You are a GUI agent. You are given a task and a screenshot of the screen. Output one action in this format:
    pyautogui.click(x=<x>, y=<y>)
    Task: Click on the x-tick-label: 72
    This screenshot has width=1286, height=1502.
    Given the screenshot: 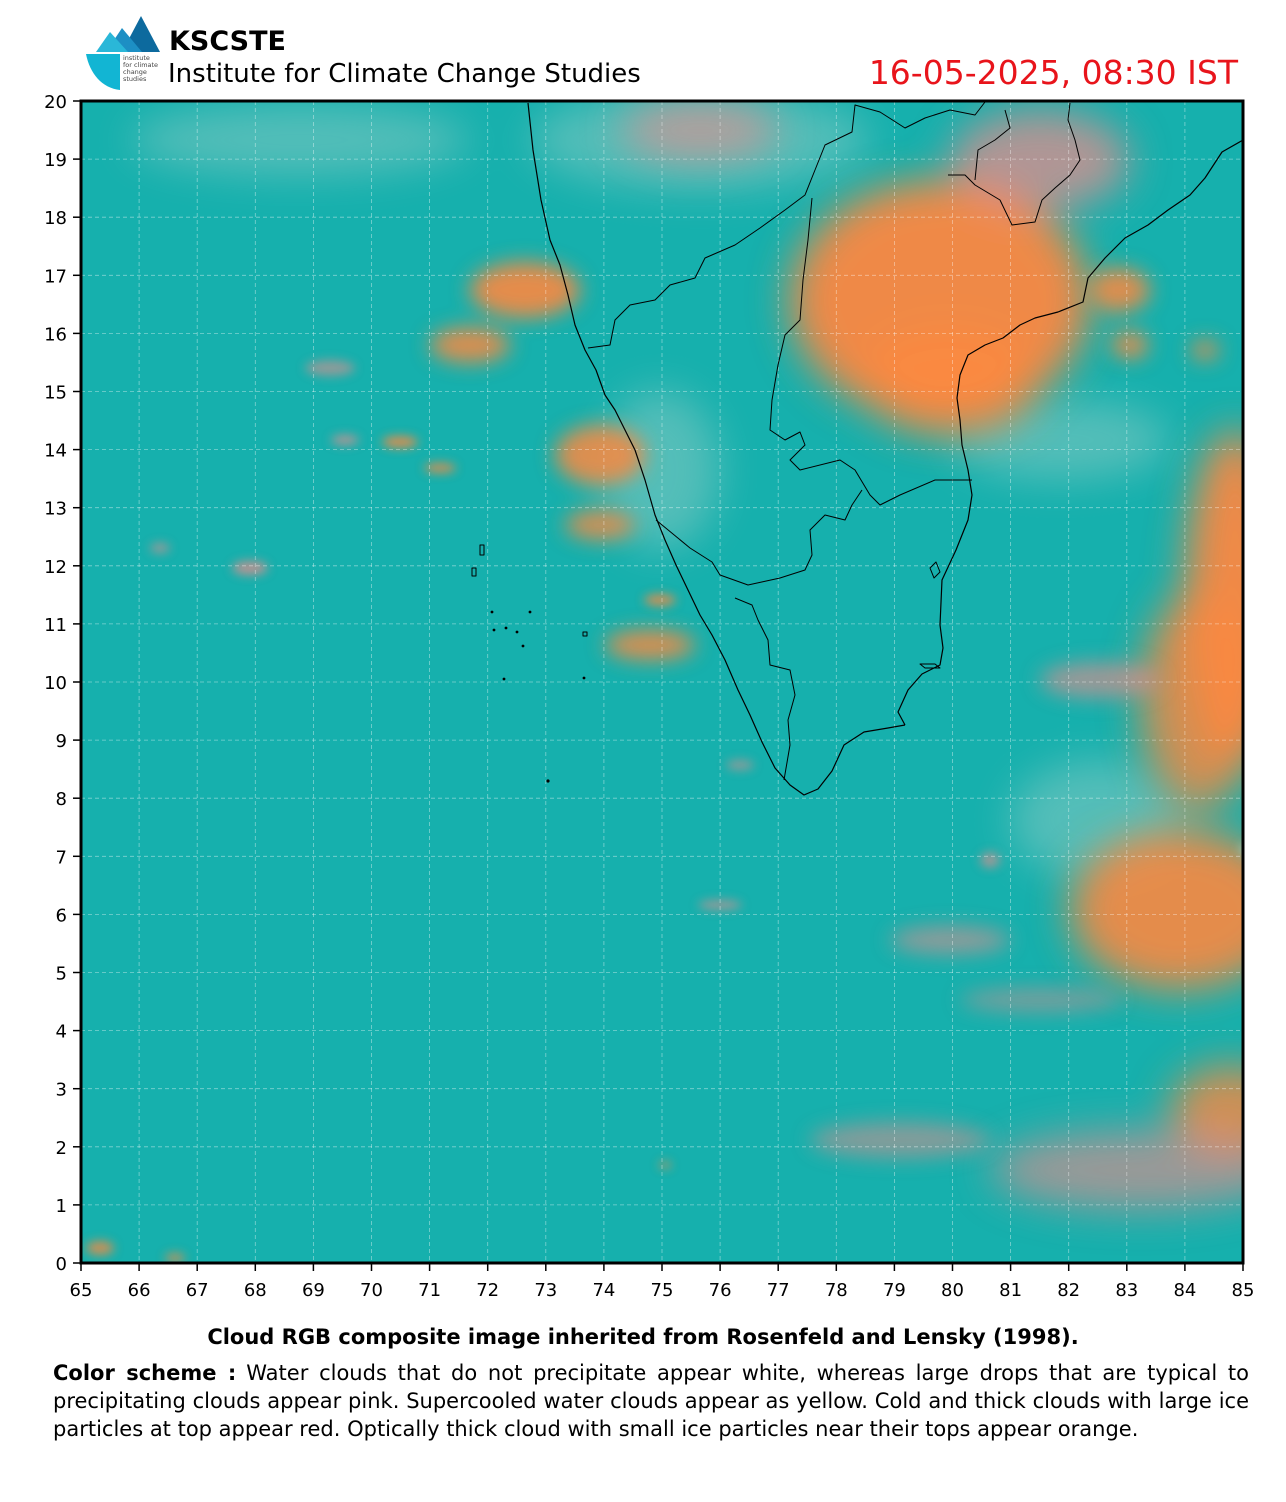 What is the action you would take?
    pyautogui.click(x=487, y=1290)
    